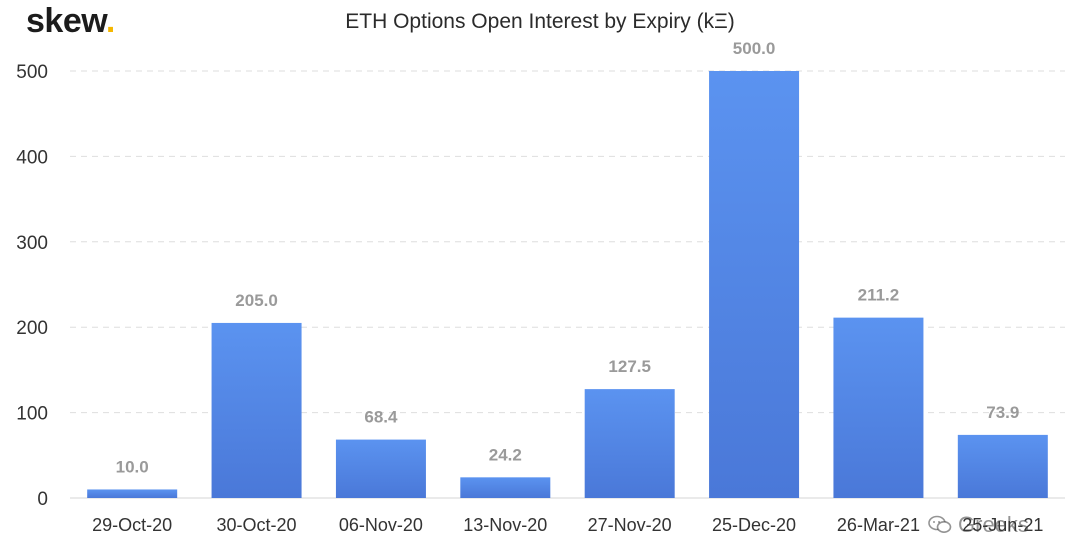  What do you see at coordinates (754, 525) in the screenshot?
I see `x-tick-label: 25-Dec-20` at bounding box center [754, 525].